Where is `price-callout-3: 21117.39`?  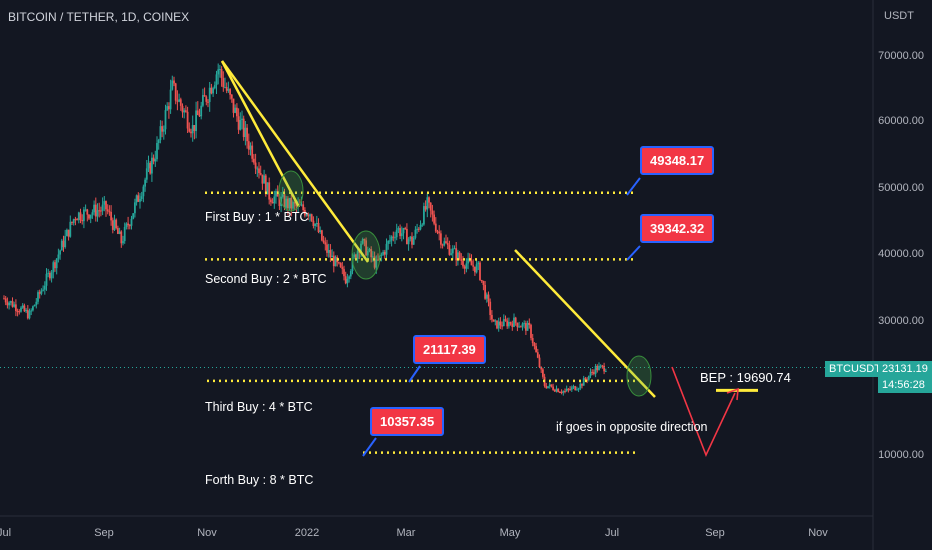 price-callout-3: 21117.39 is located at coordinates (449, 349).